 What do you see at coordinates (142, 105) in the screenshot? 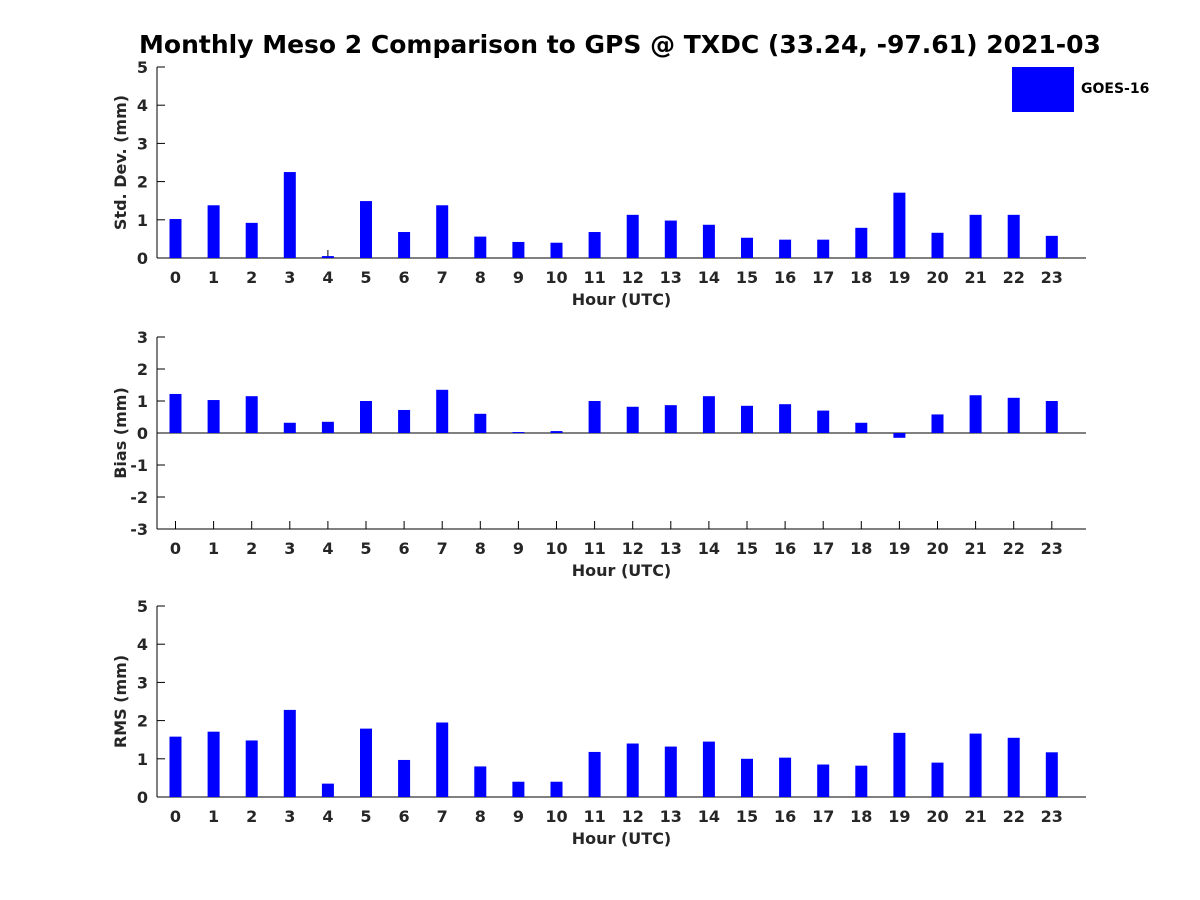
I see `panel-1-y-tick-label: 4` at bounding box center [142, 105].